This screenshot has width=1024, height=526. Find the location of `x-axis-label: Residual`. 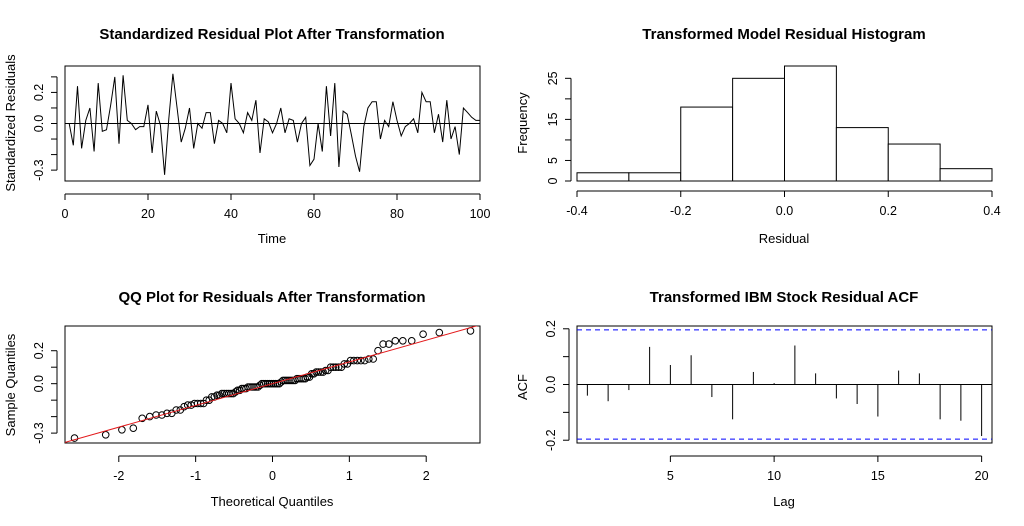

x-axis-label: Residual is located at coordinates (784, 238).